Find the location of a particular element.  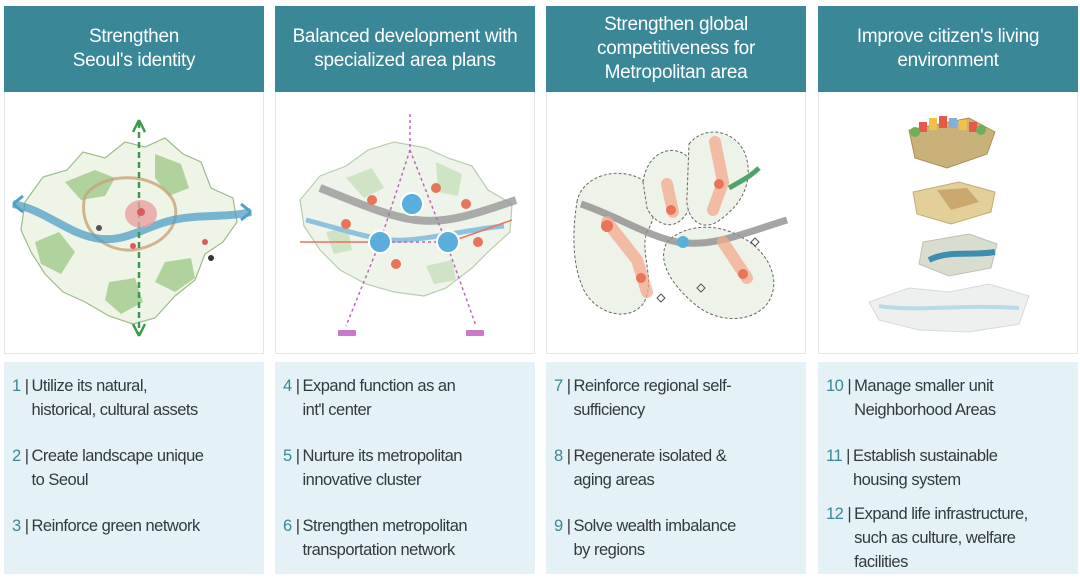

goal-item: 3 | Reinforce green network is located at coordinates (134, 526).